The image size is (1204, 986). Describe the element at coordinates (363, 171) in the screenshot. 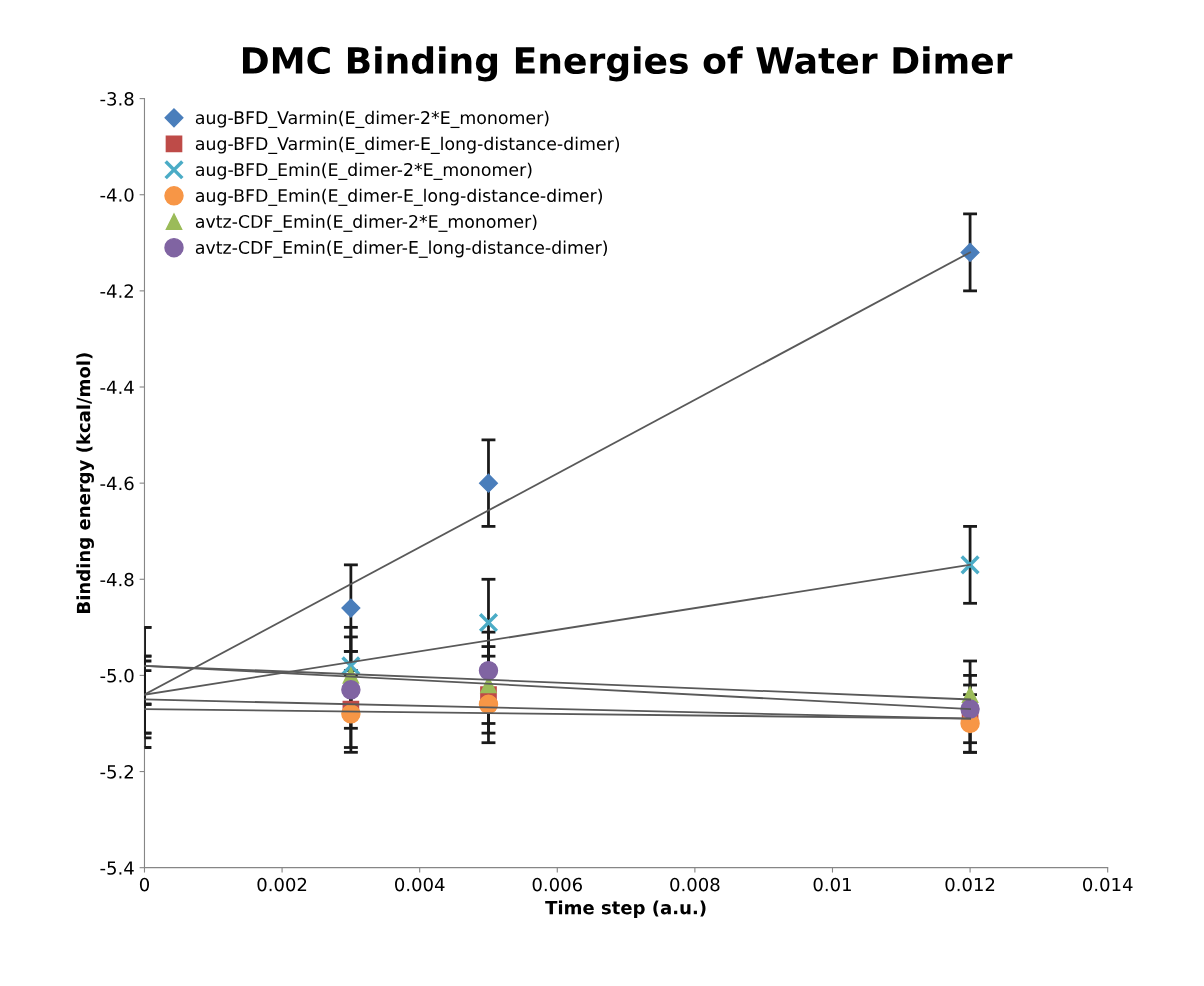

I see `legend-label: aug-BFD_Emin(E_dimer-2*E_monomer)` at that location.